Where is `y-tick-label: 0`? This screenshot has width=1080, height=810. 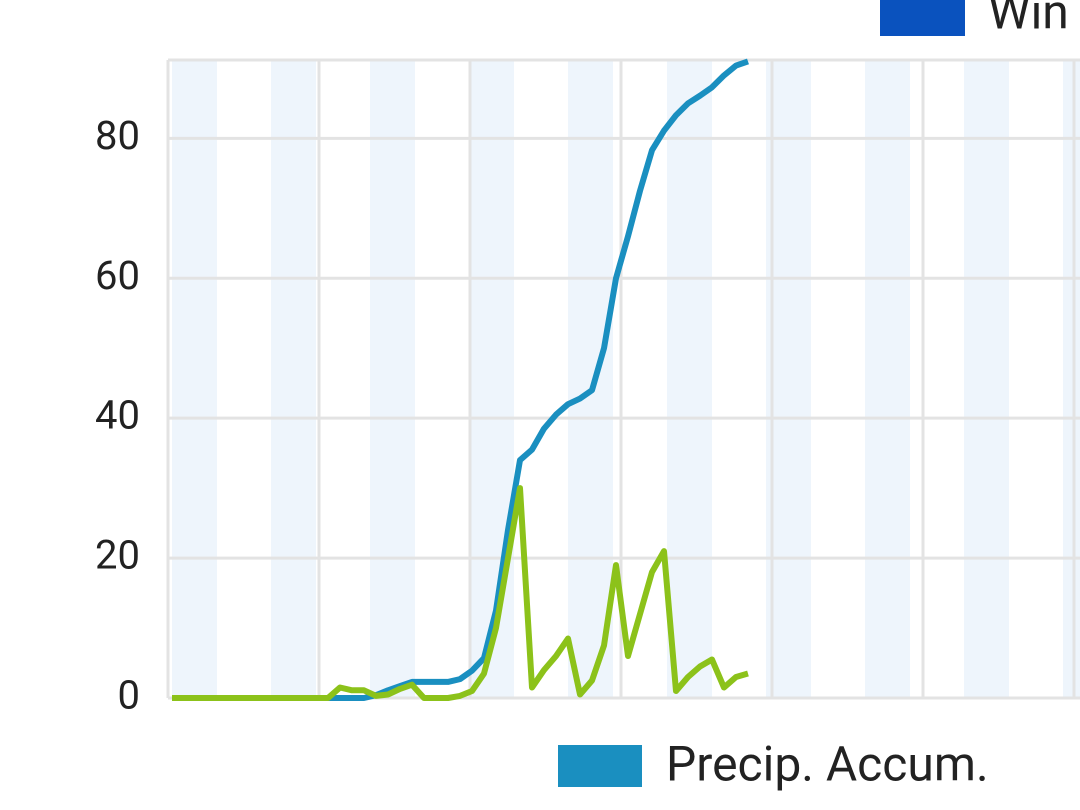 y-tick-label: 0 is located at coordinates (129, 695).